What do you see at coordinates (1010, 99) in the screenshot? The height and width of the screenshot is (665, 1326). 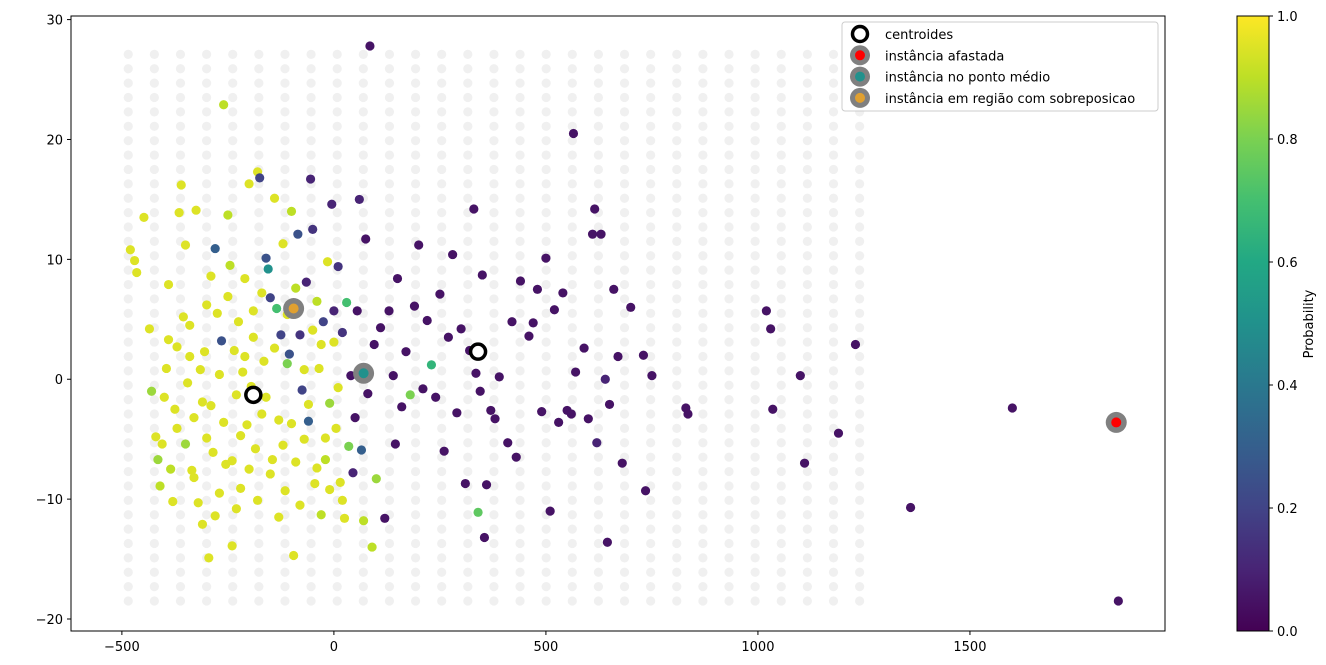 I see `legend-label: instância em região com sobreposicao` at bounding box center [1010, 99].